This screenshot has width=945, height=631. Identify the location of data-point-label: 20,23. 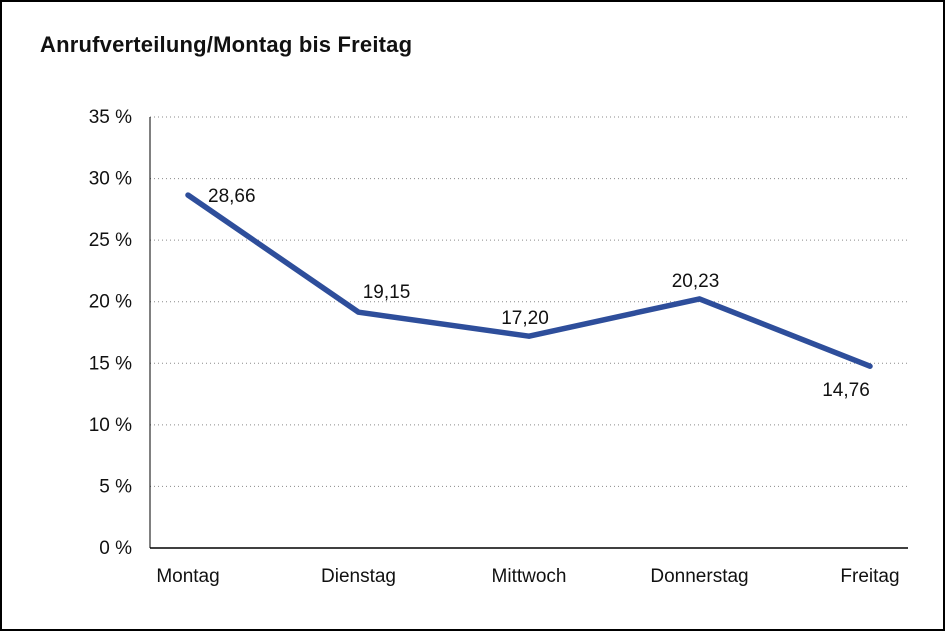
(696, 281).